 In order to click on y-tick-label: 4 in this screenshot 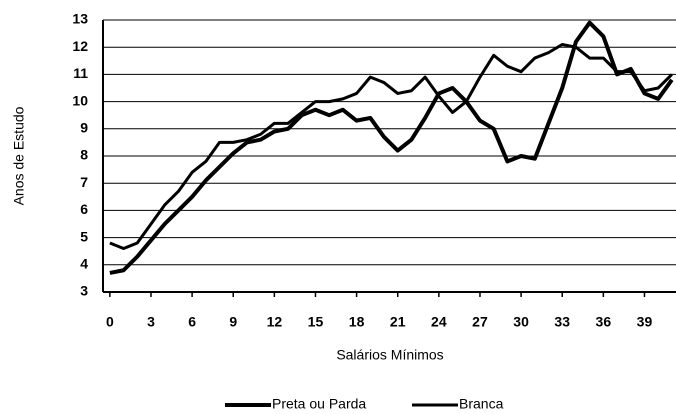, I will do `click(84, 264)`.